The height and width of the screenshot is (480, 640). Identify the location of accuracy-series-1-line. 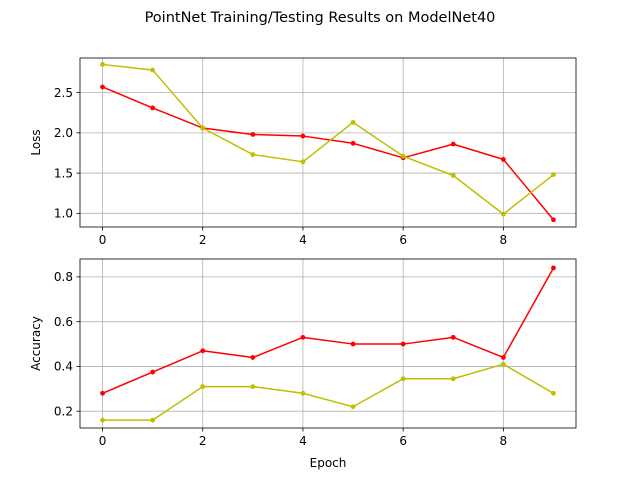
(328, 392).